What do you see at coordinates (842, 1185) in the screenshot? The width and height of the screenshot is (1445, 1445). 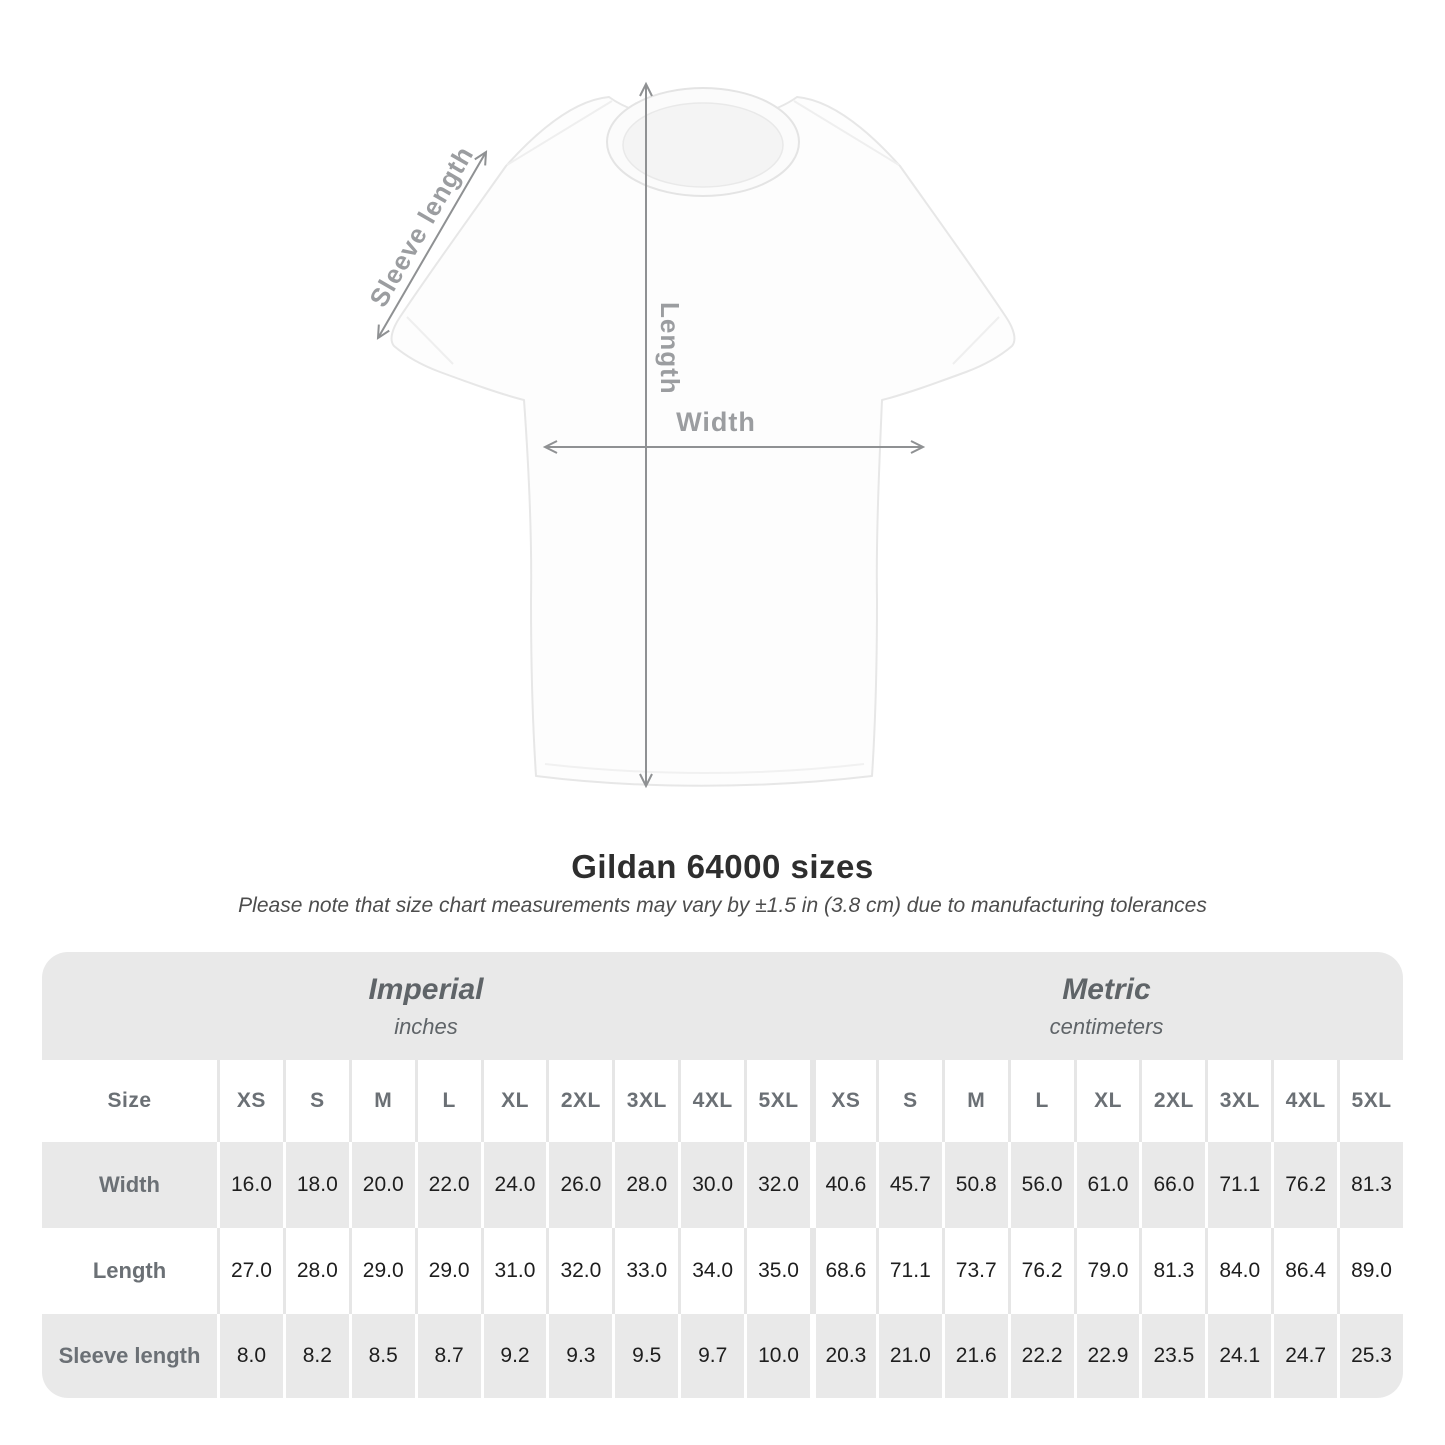 I see `size-value-cell: 40.6` at bounding box center [842, 1185].